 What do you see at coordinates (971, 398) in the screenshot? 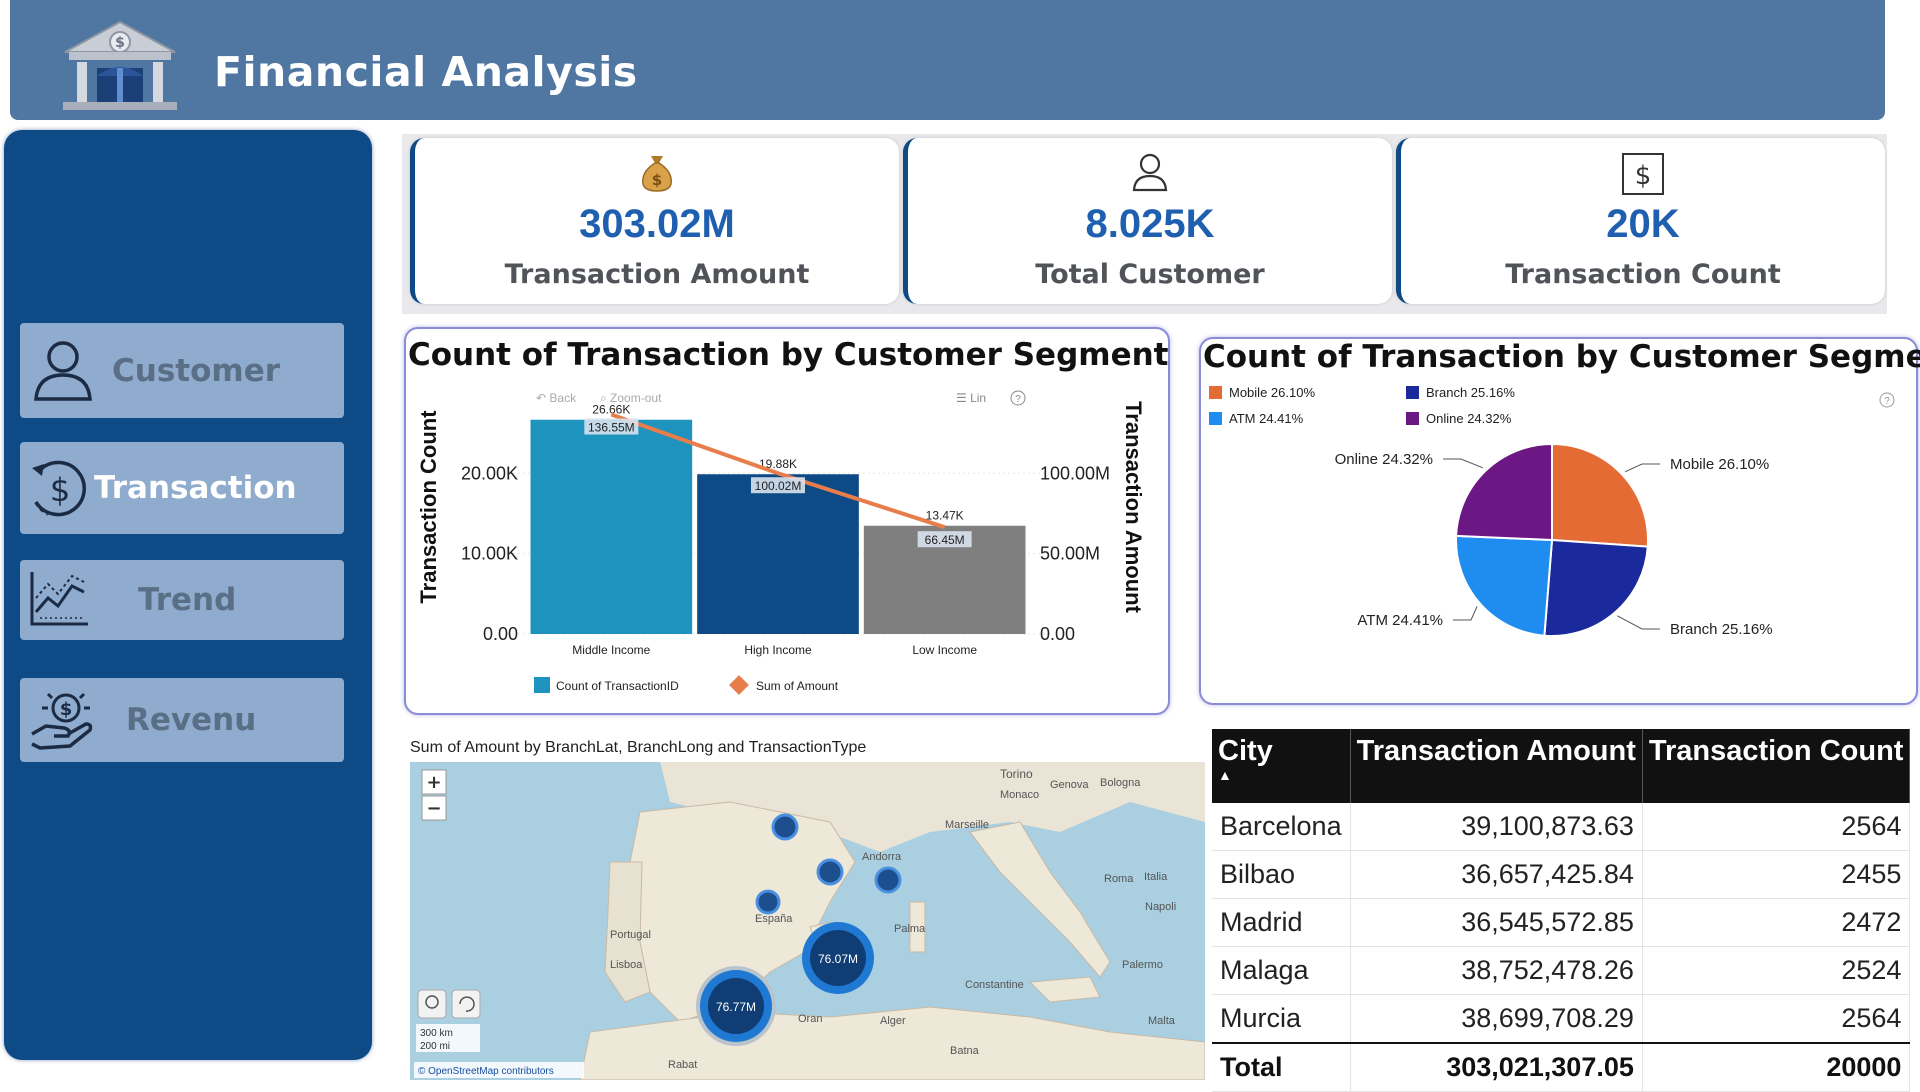
I see `lin-button: ☰ Lin` at bounding box center [971, 398].